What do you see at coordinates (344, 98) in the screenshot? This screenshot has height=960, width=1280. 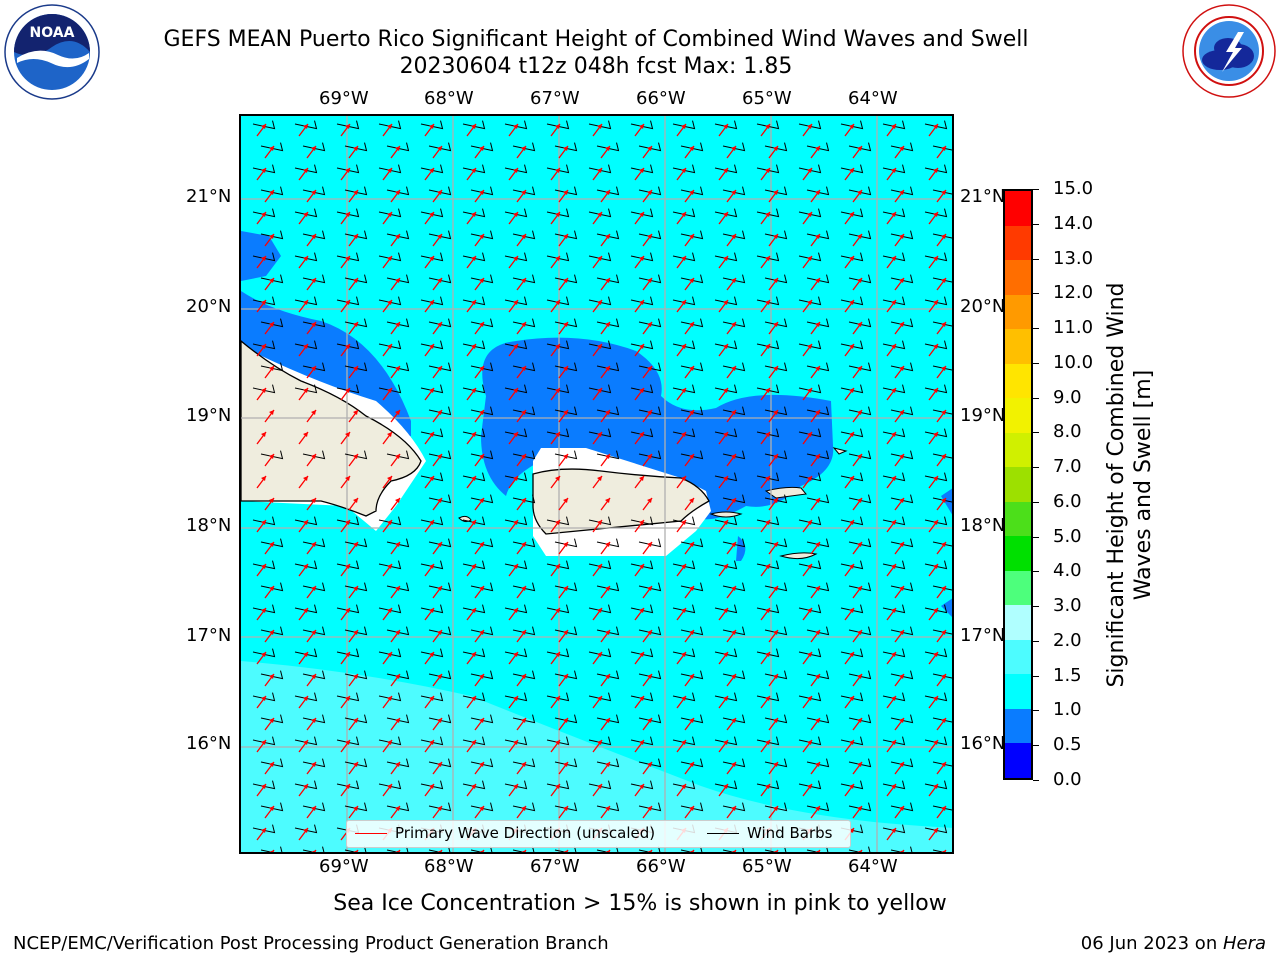 I see `lon-tick-top: 69°W` at bounding box center [344, 98].